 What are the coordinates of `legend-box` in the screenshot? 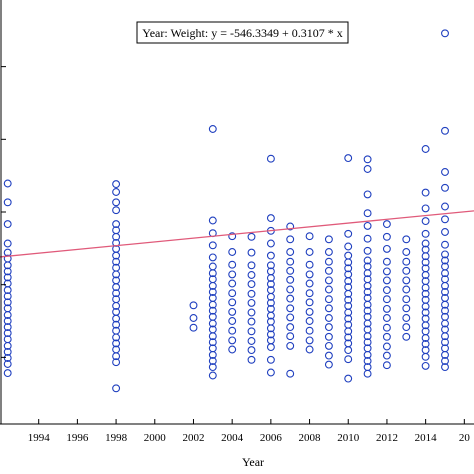 It's located at (242, 32).